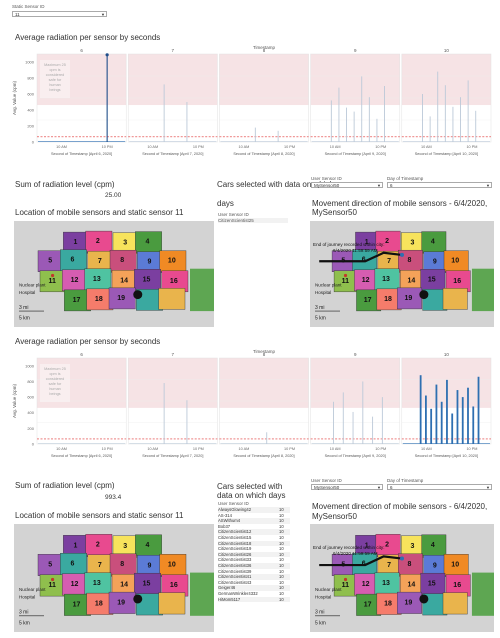  What do you see at coordinates (254, 599) in the screenshot?
I see `list-item: HiMom5117 10` at bounding box center [254, 599].